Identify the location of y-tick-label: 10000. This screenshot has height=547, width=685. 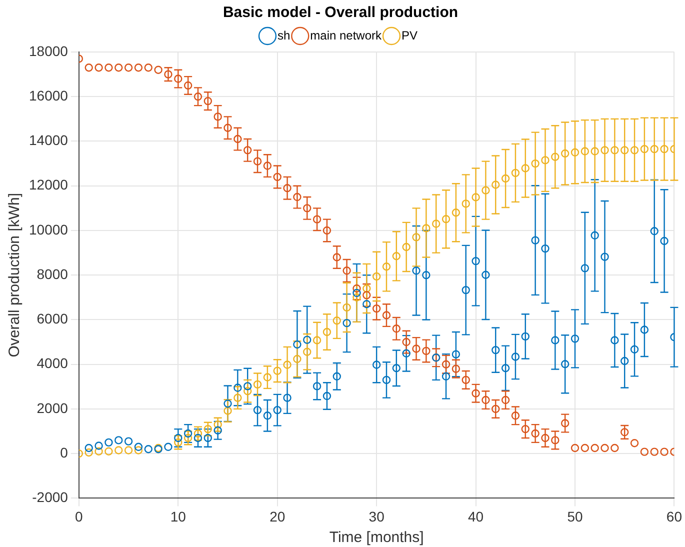
(48, 229).